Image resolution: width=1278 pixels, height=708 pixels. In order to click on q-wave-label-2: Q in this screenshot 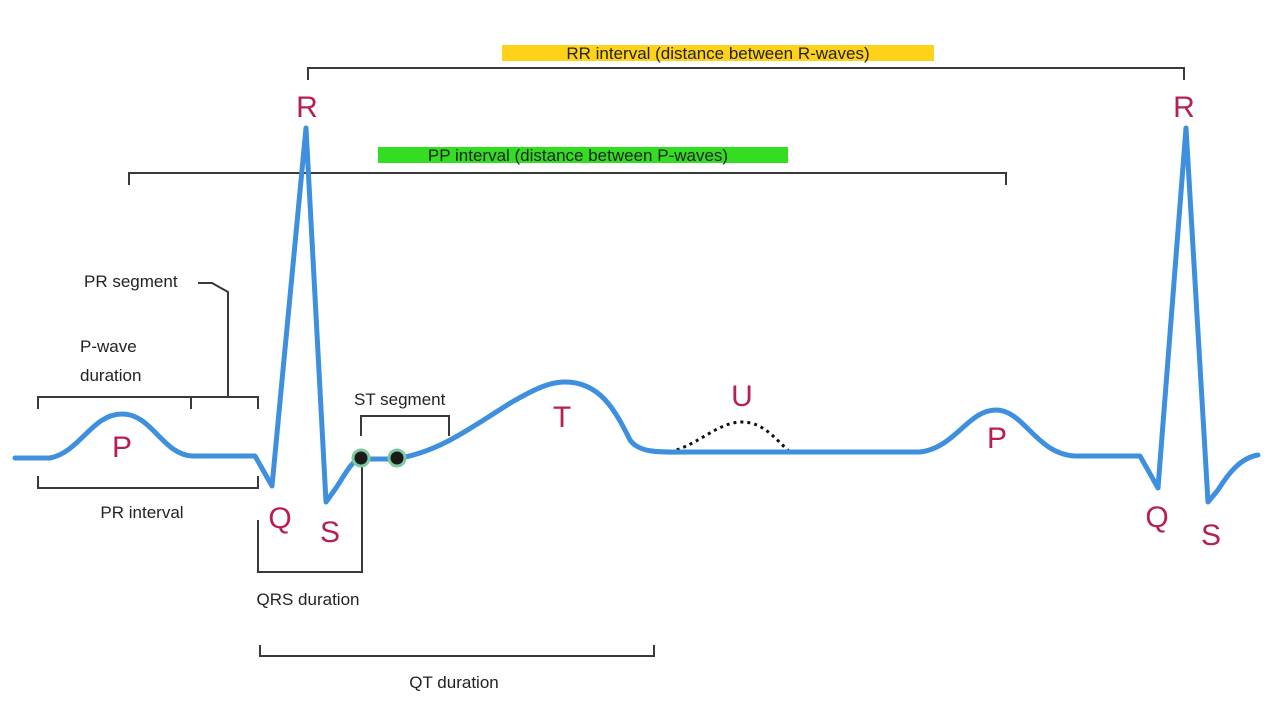, I will do `click(1156, 517)`.